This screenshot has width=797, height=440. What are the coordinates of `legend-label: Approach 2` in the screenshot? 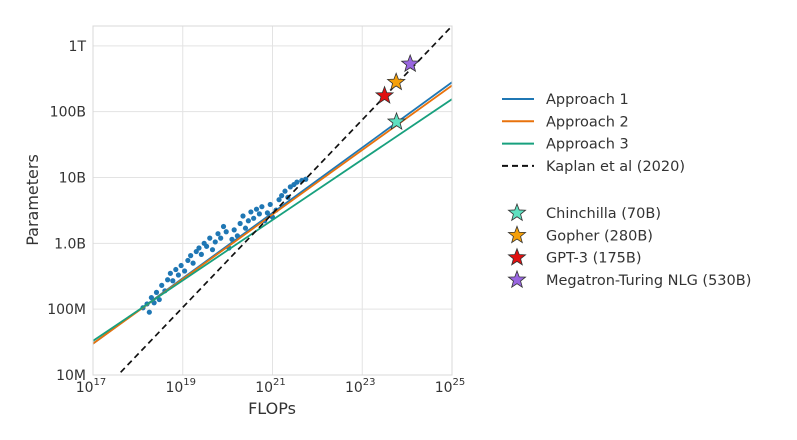 It's located at (587, 122).